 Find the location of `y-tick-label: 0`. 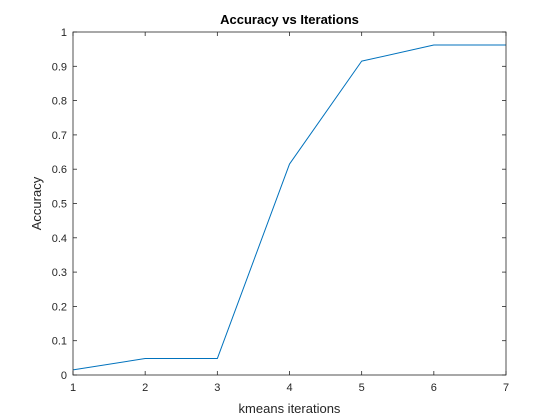

y-tick-label: 0 is located at coordinates (64, 376).